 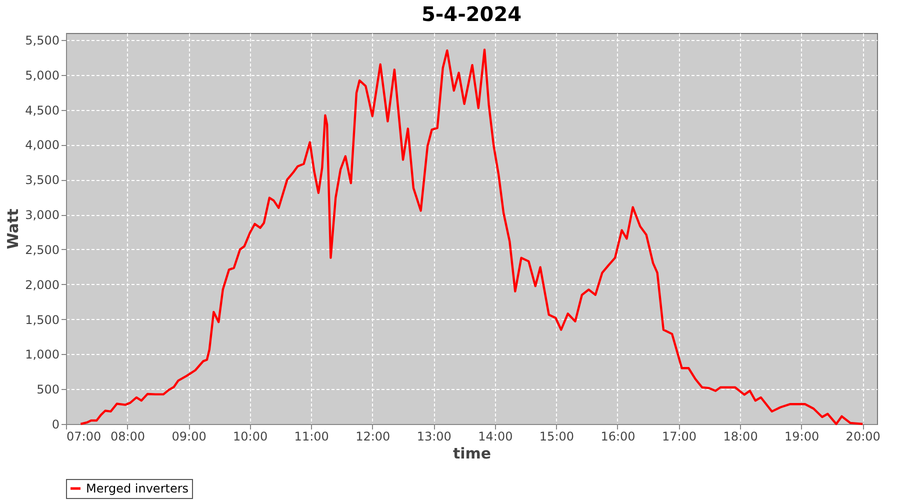 What do you see at coordinates (128, 437) in the screenshot?
I see `x-tick-label: 08:00` at bounding box center [128, 437].